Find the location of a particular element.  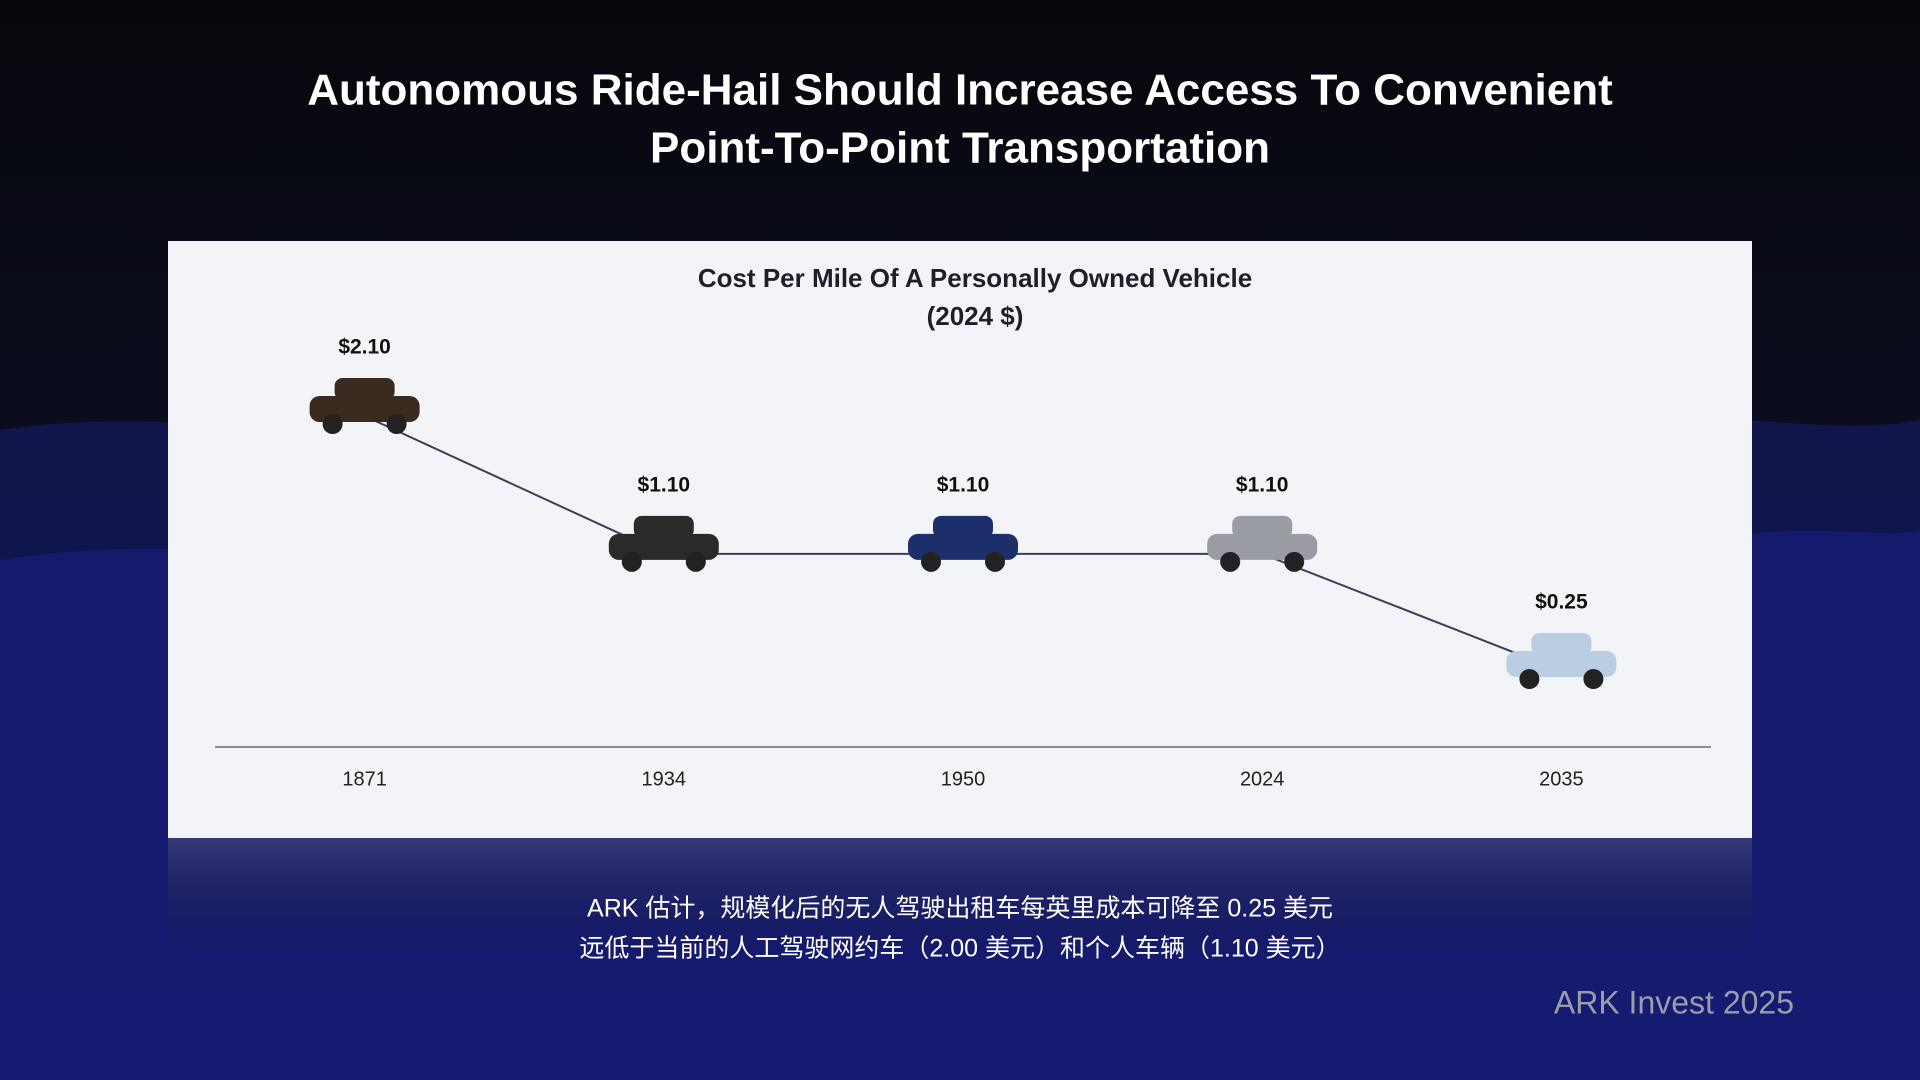

value-label: $0.25 is located at coordinates (1561, 602).